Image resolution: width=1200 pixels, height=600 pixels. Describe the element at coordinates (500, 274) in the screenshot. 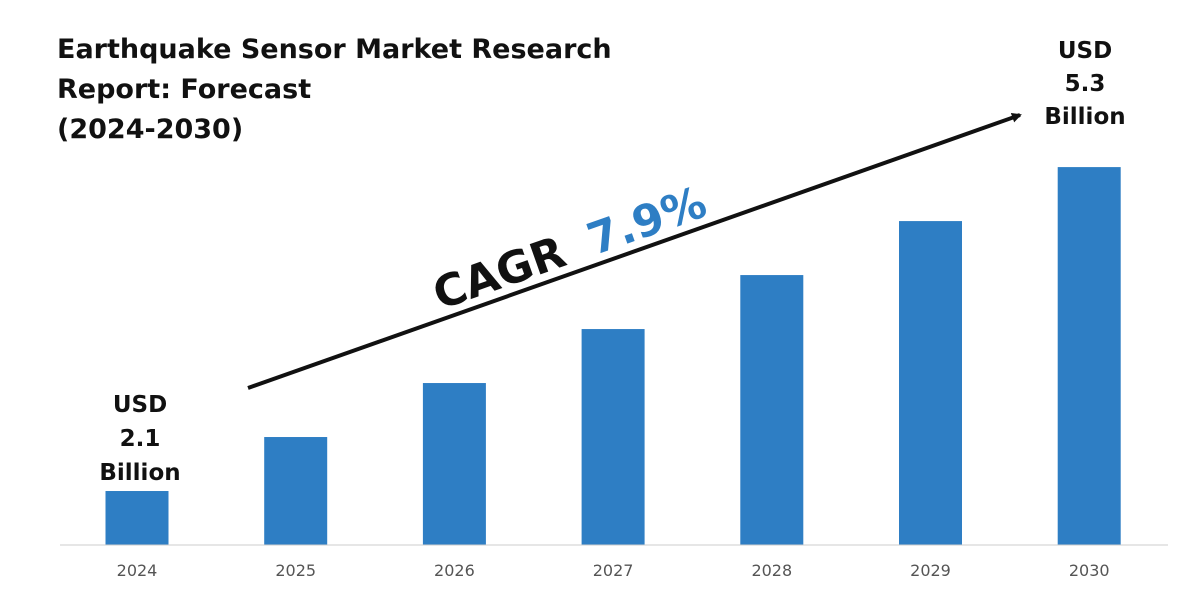

I see `cagr-prefix: CAGR` at that location.